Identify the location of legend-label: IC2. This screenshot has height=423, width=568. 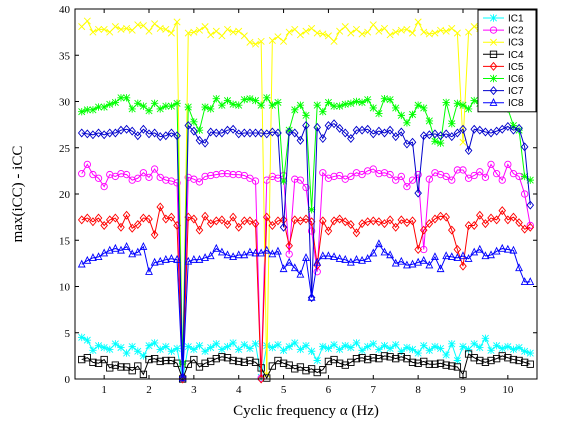
(516, 31).